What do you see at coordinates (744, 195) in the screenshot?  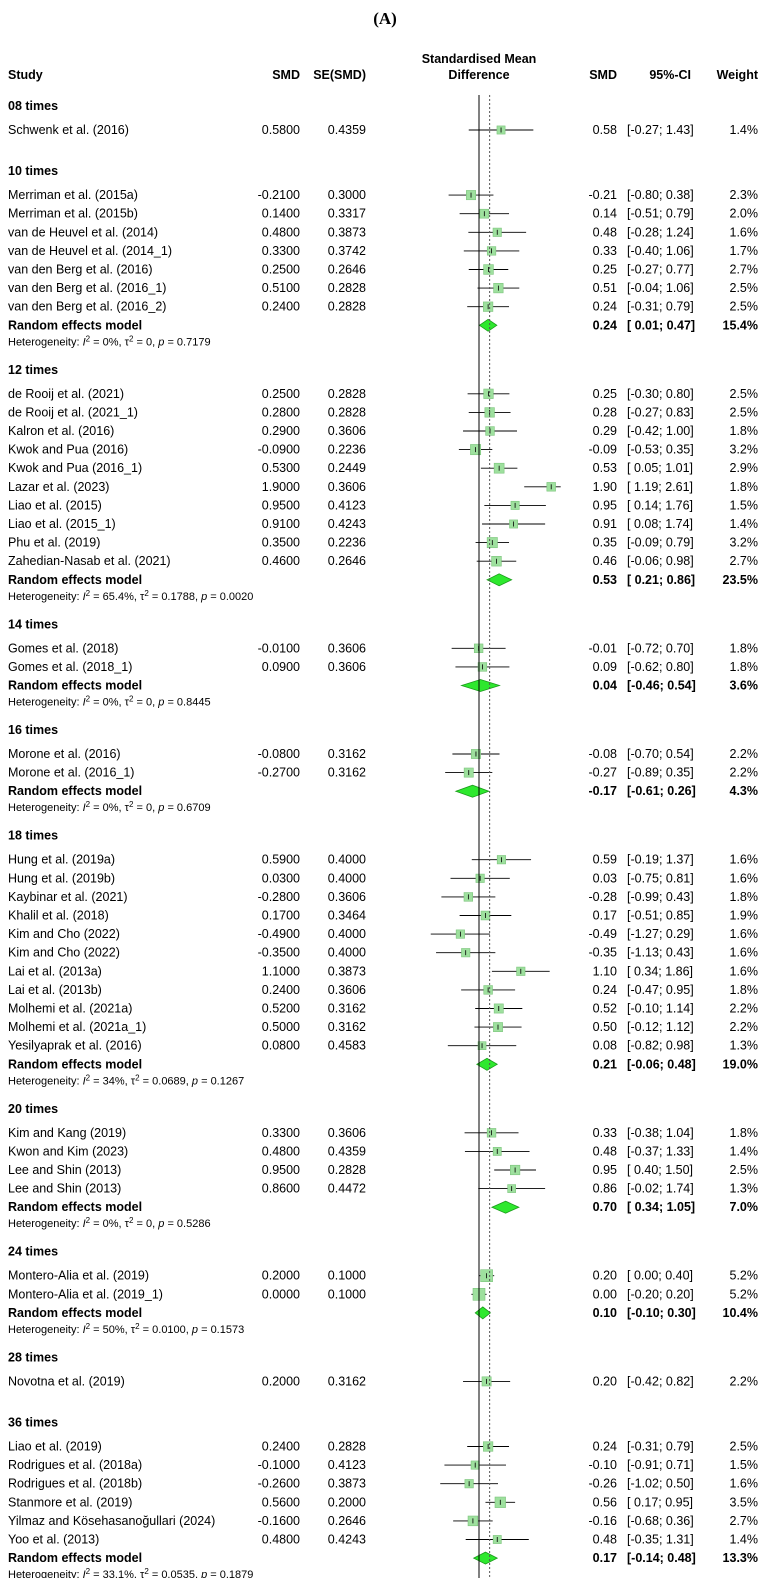 I see `study-weight: 2.3%` at bounding box center [744, 195].